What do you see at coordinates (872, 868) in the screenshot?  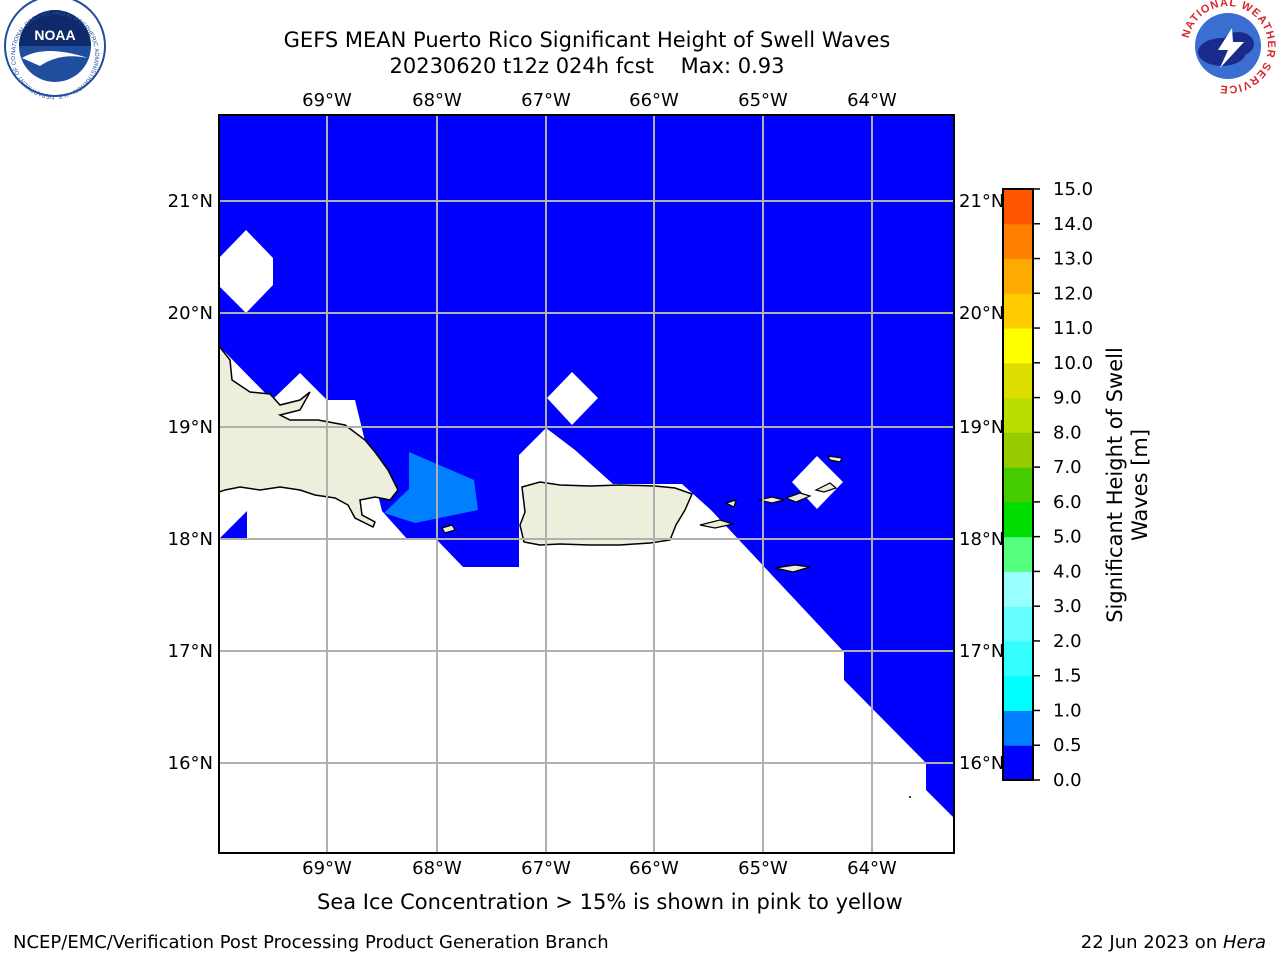 I see `lon-label-bottom-64w: 64°W` at bounding box center [872, 868].